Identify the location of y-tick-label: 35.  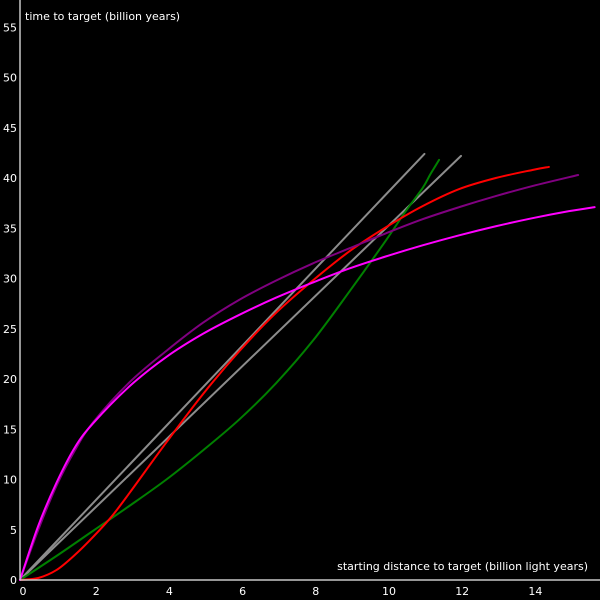
(10, 228).